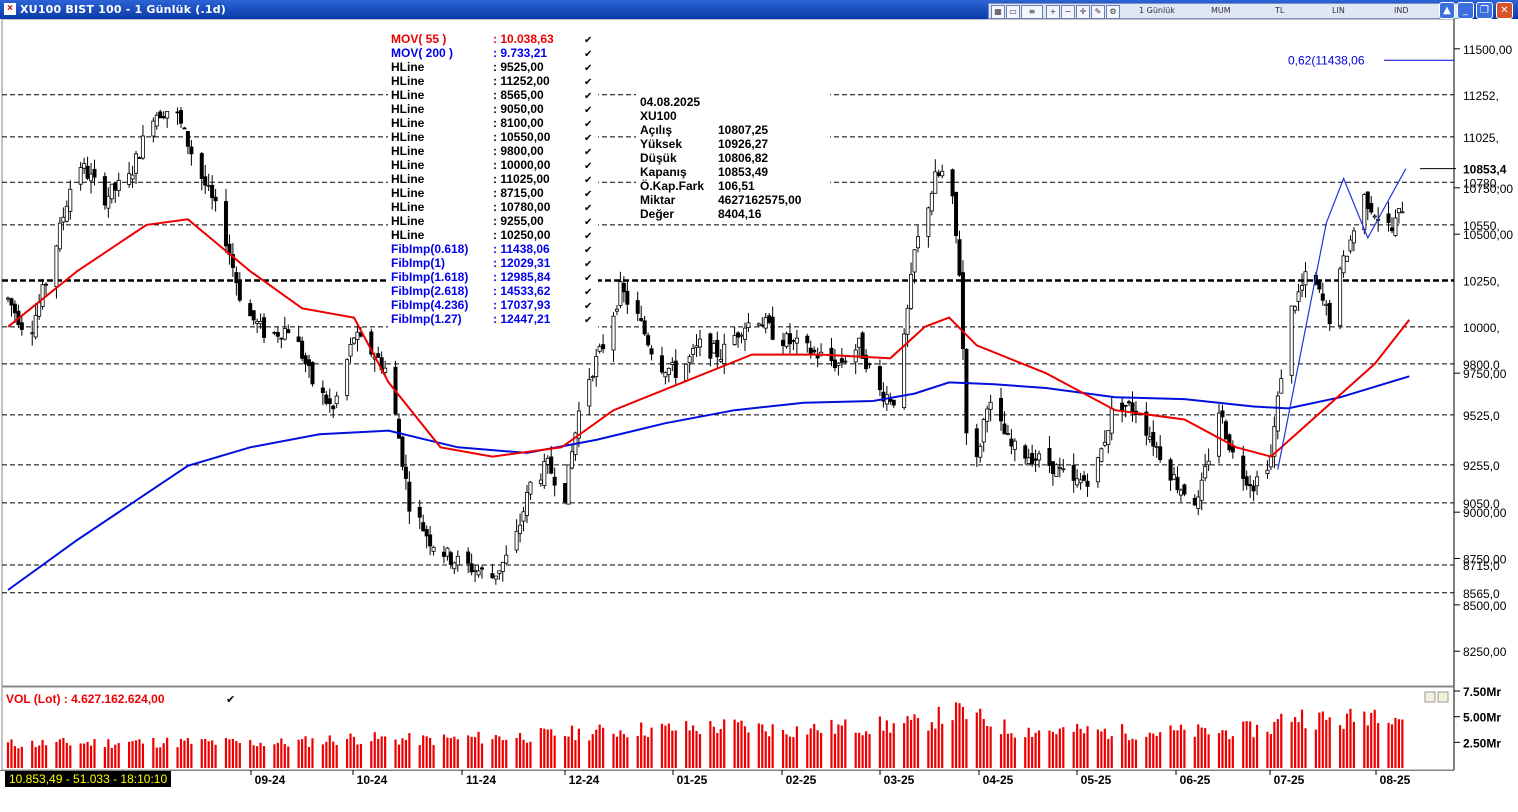 Image resolution: width=1518 pixels, height=812 pixels. Describe the element at coordinates (1443, 697) in the screenshot. I see `panel-close-icon` at that location.